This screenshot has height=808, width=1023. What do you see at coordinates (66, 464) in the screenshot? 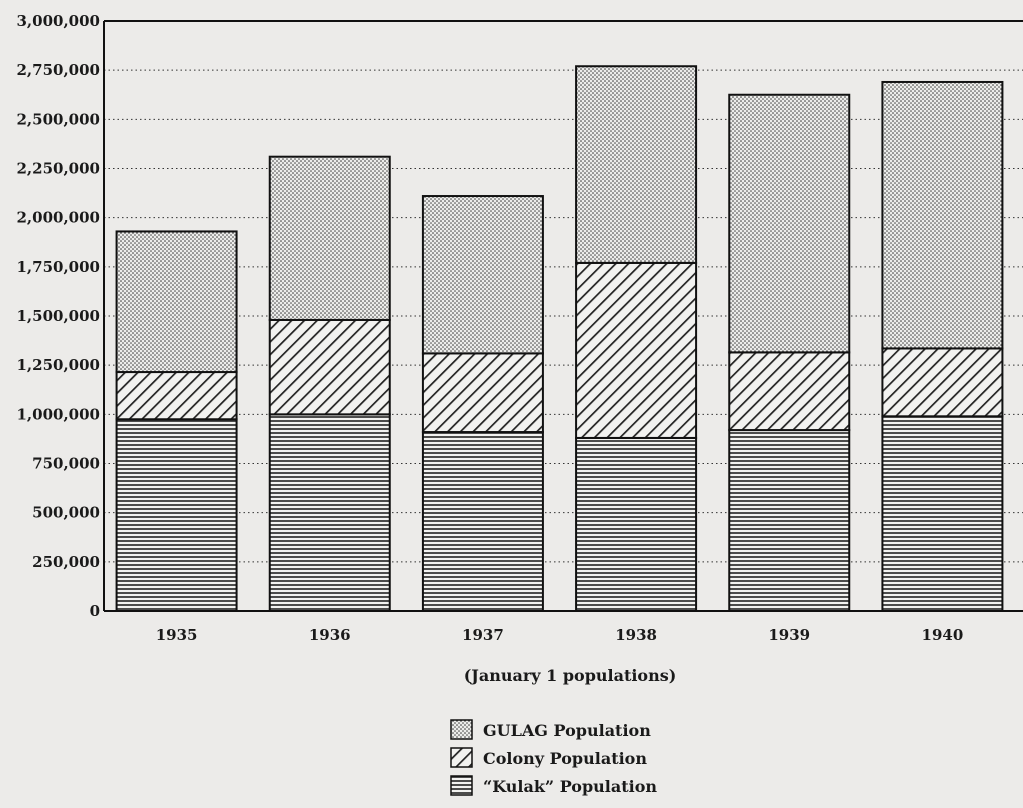
I see `y-tick-label: 750,000` at bounding box center [66, 464].